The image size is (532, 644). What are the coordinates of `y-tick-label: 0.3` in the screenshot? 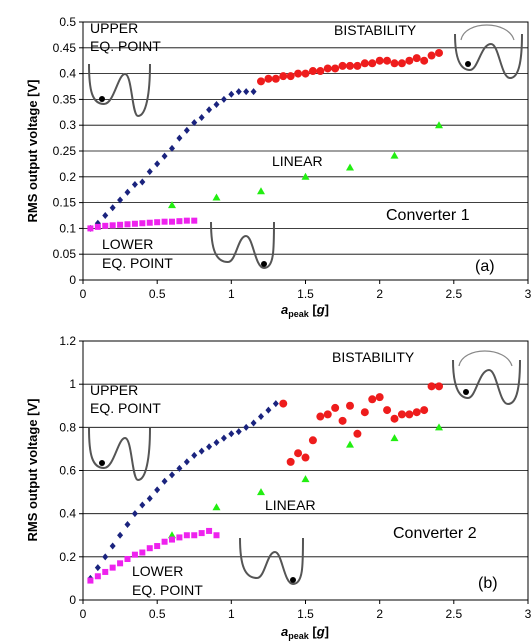 It's located at (67, 125).